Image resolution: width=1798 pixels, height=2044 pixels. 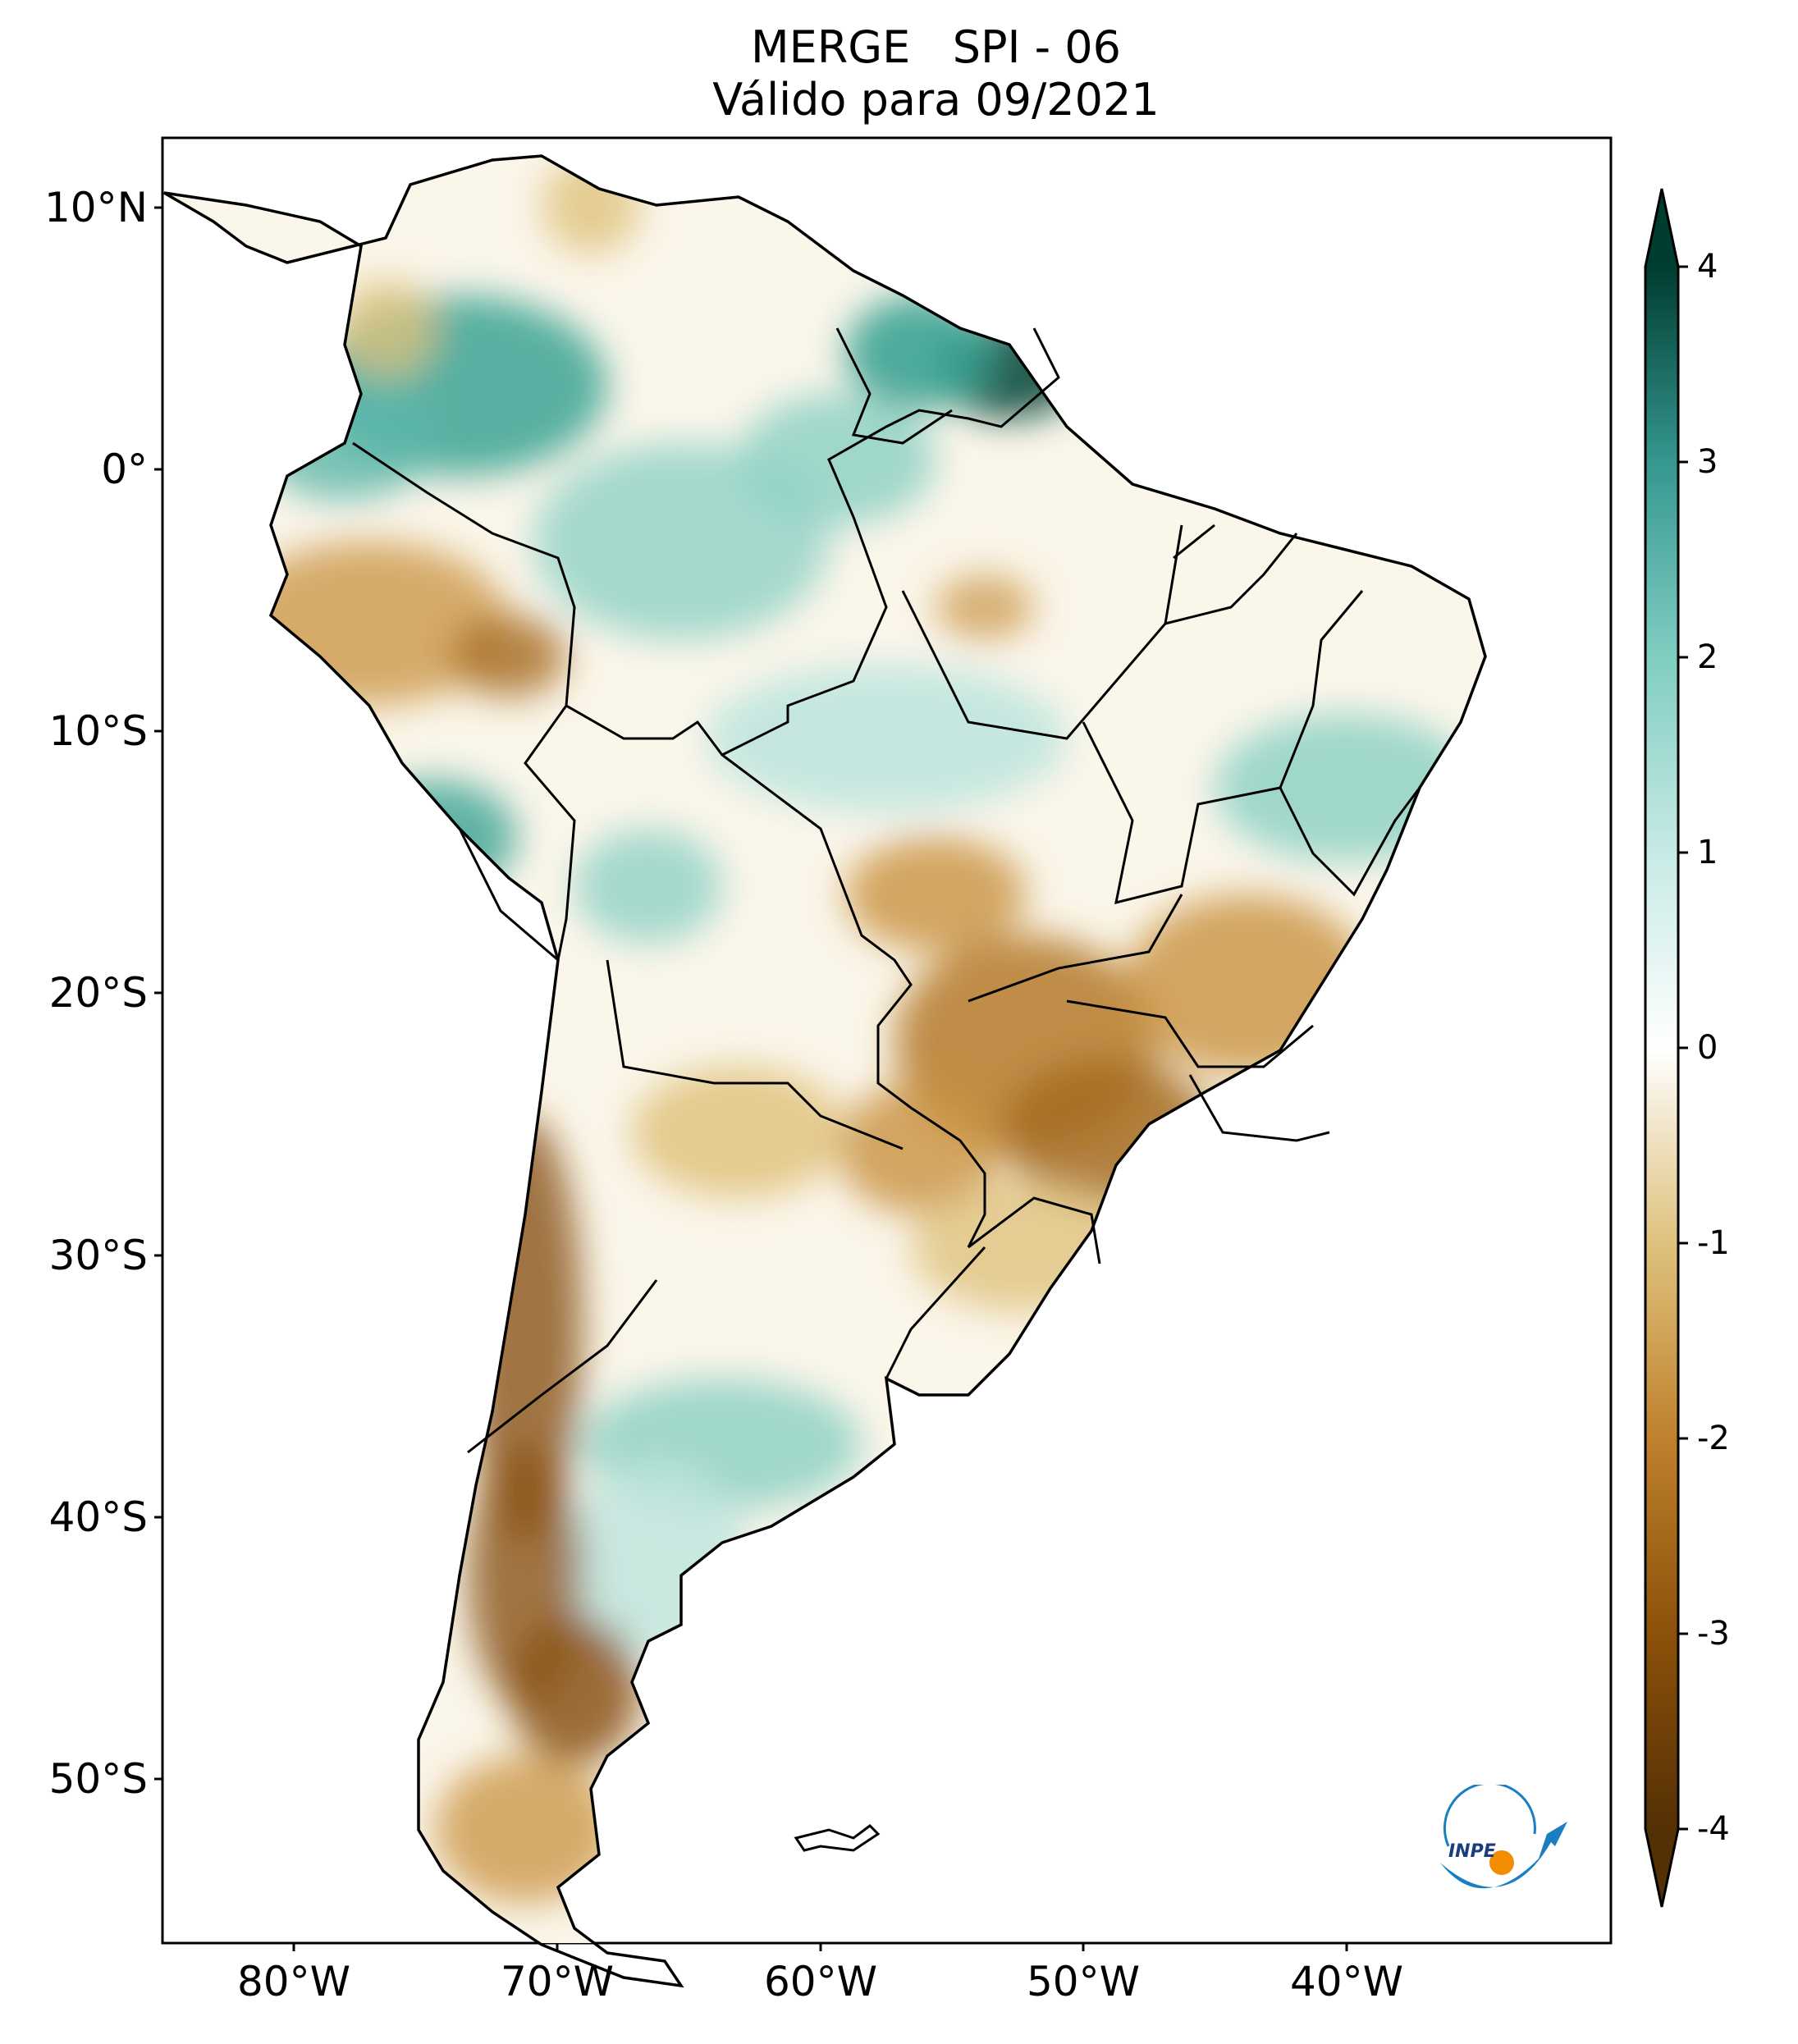 I want to click on lon-label-60w: 60°W, so click(x=820, y=1982).